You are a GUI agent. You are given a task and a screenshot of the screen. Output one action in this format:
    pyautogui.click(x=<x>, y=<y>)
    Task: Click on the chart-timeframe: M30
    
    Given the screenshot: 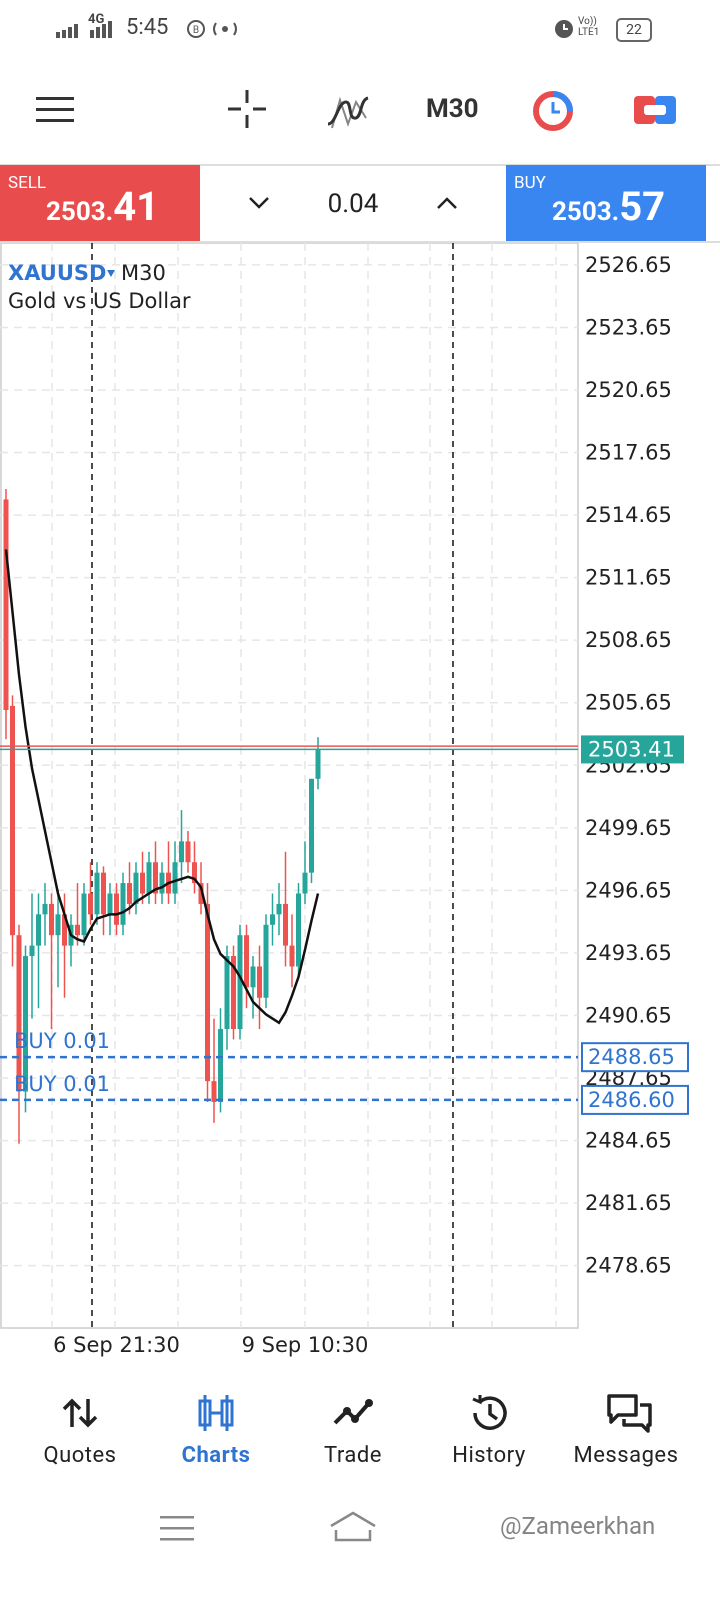 What is the action you would take?
    pyautogui.click(x=143, y=273)
    